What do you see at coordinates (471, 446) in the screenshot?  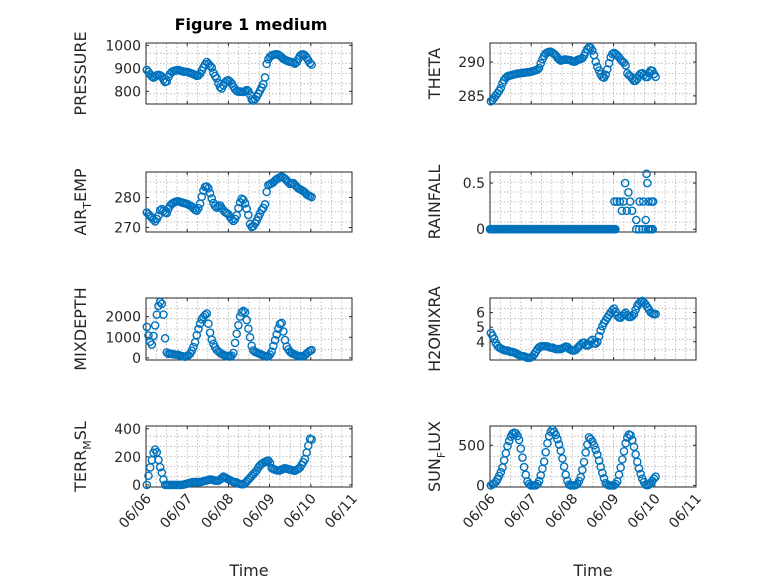 I see `y-tick-label: 500` at bounding box center [471, 446].